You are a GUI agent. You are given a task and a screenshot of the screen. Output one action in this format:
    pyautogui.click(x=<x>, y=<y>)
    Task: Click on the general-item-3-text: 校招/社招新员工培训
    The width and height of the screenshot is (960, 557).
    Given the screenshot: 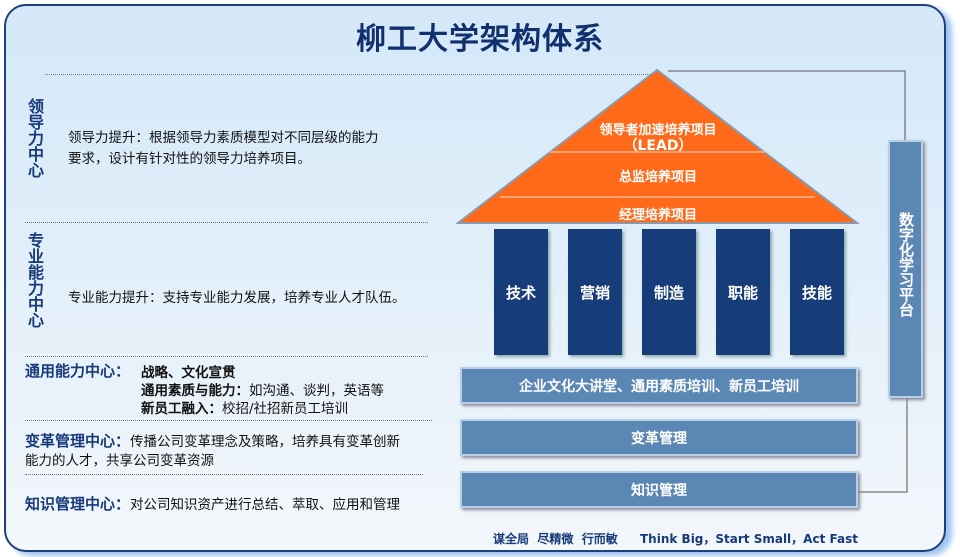 What is the action you would take?
    pyautogui.click(x=285, y=409)
    